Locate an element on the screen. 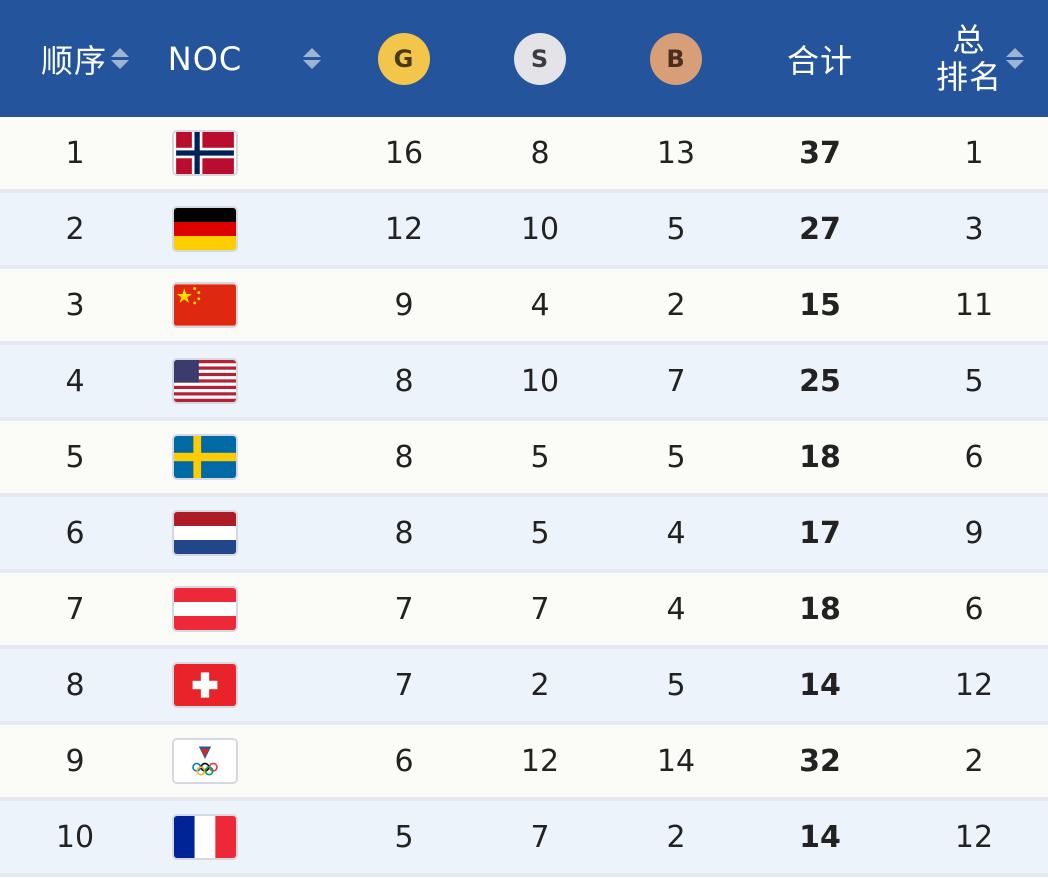 Image resolution: width=1048 pixels, height=878 pixels. order-cell-value: 7 is located at coordinates (75, 609).